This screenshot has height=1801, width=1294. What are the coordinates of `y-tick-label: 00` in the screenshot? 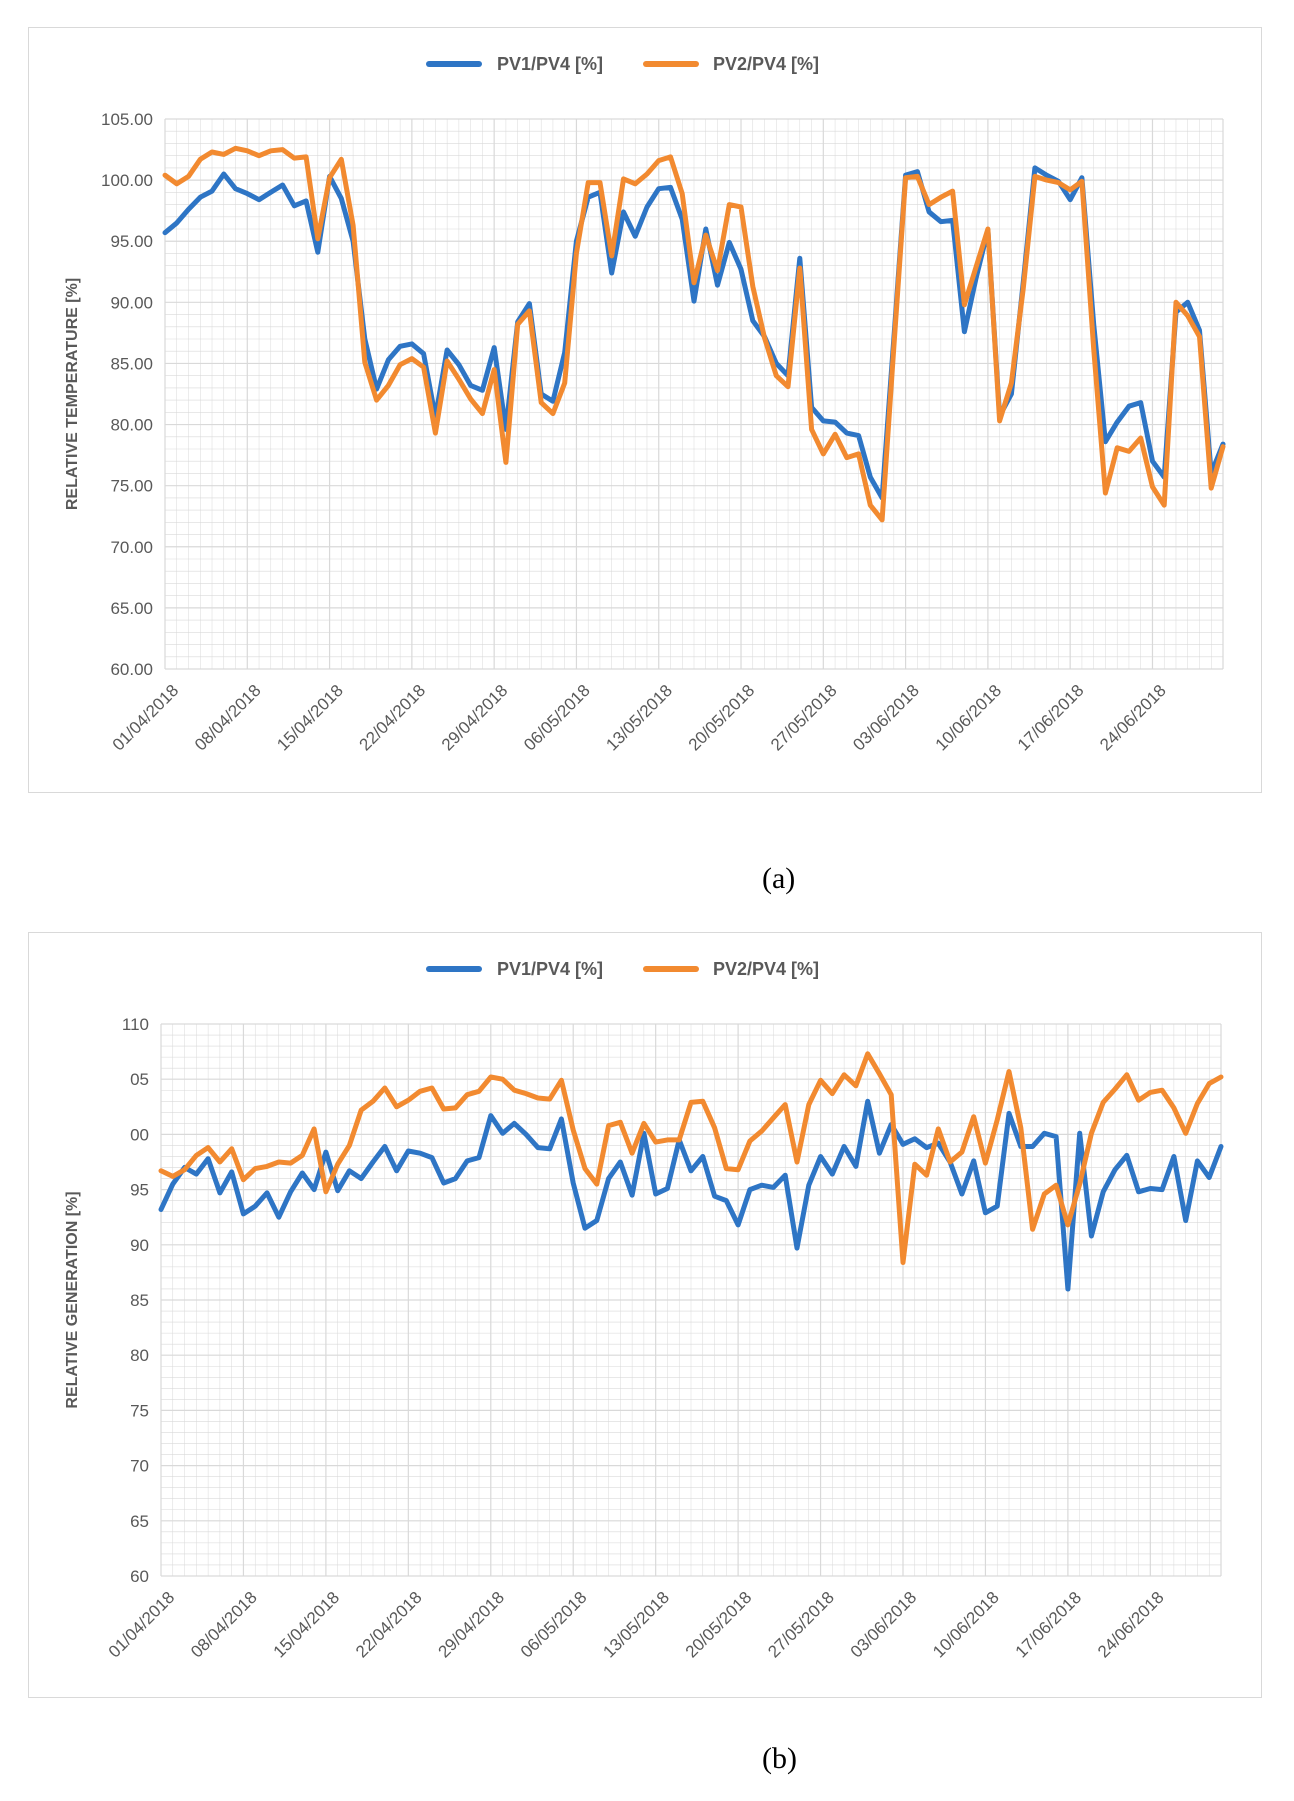 It's located at (139, 1134).